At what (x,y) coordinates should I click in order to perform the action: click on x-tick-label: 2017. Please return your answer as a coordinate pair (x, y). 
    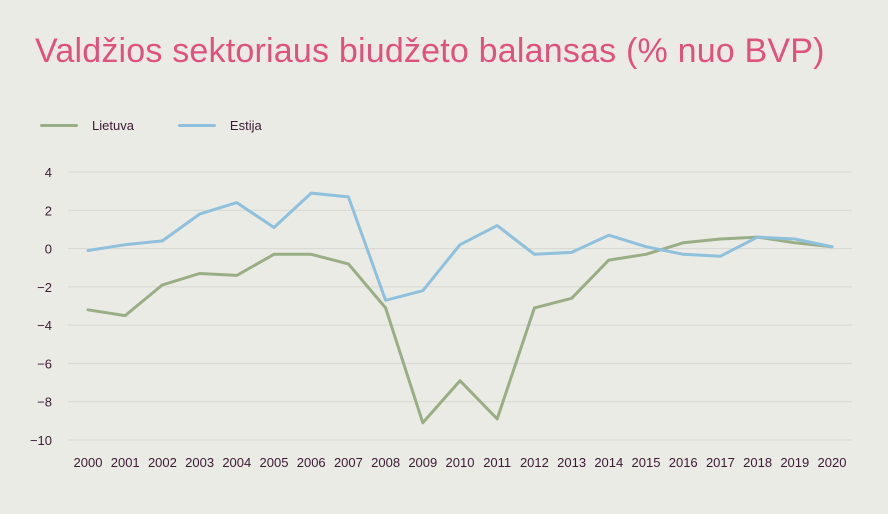
    Looking at the image, I should click on (720, 462).